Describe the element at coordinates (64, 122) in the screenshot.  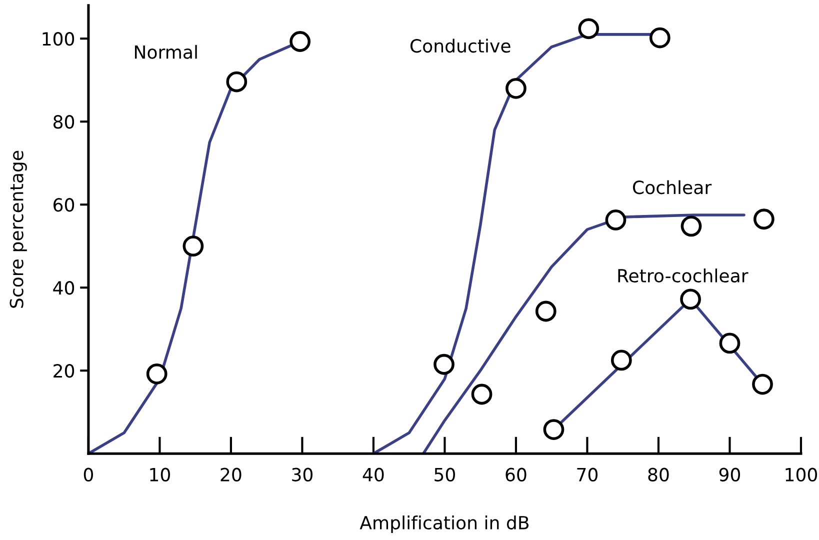
I see `y-tick-label: 80` at that location.